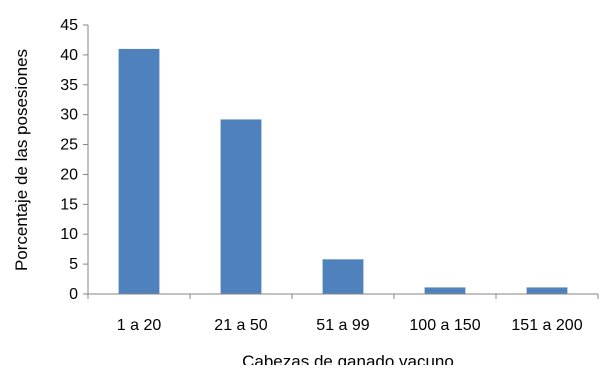 The image size is (606, 370). I want to click on y-tick-label: 35, so click(69, 85).